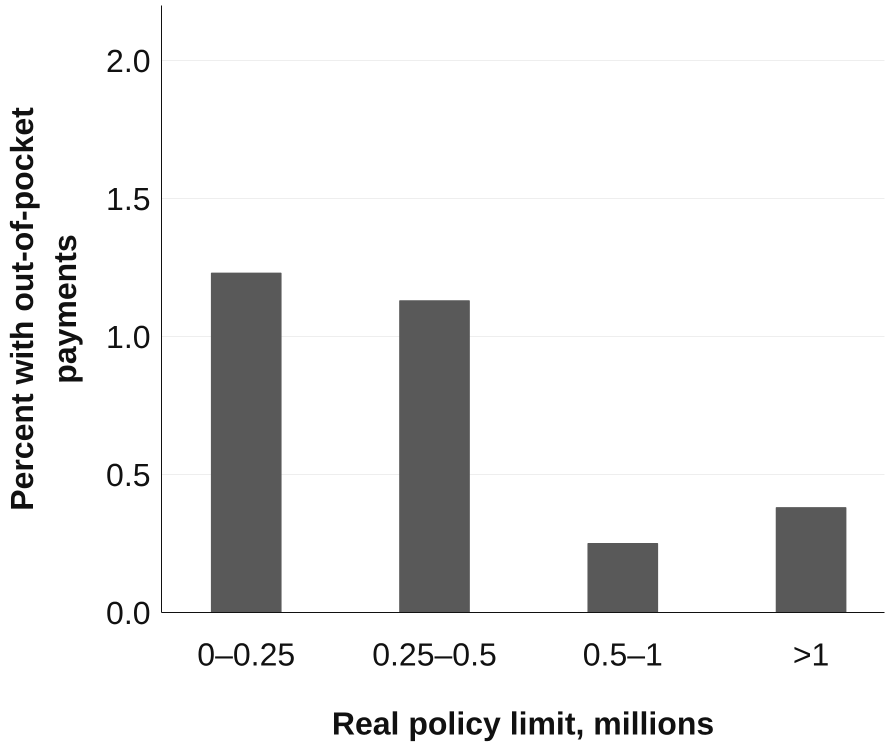  What do you see at coordinates (128, 613) in the screenshot?
I see `y-tick-label: 0.0` at bounding box center [128, 613].